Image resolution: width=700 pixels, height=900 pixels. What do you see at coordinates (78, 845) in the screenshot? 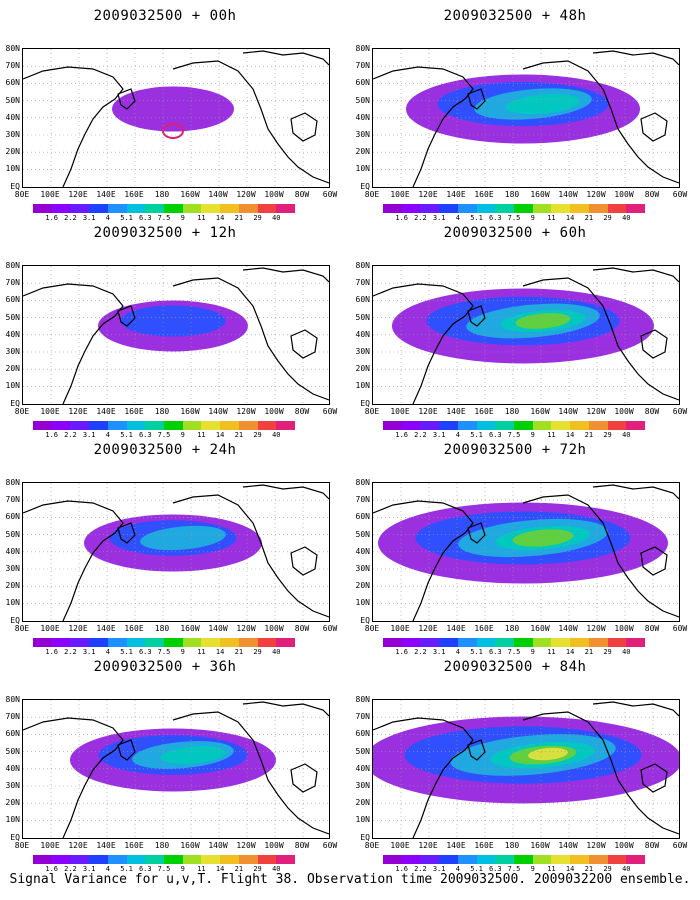
I see `longitude-label: 120E` at bounding box center [78, 845].